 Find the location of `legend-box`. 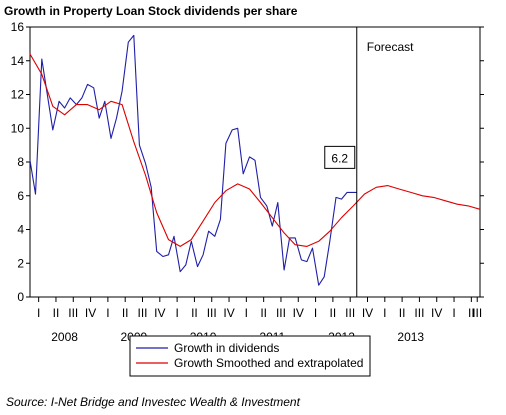

legend-box is located at coordinates (250, 356).